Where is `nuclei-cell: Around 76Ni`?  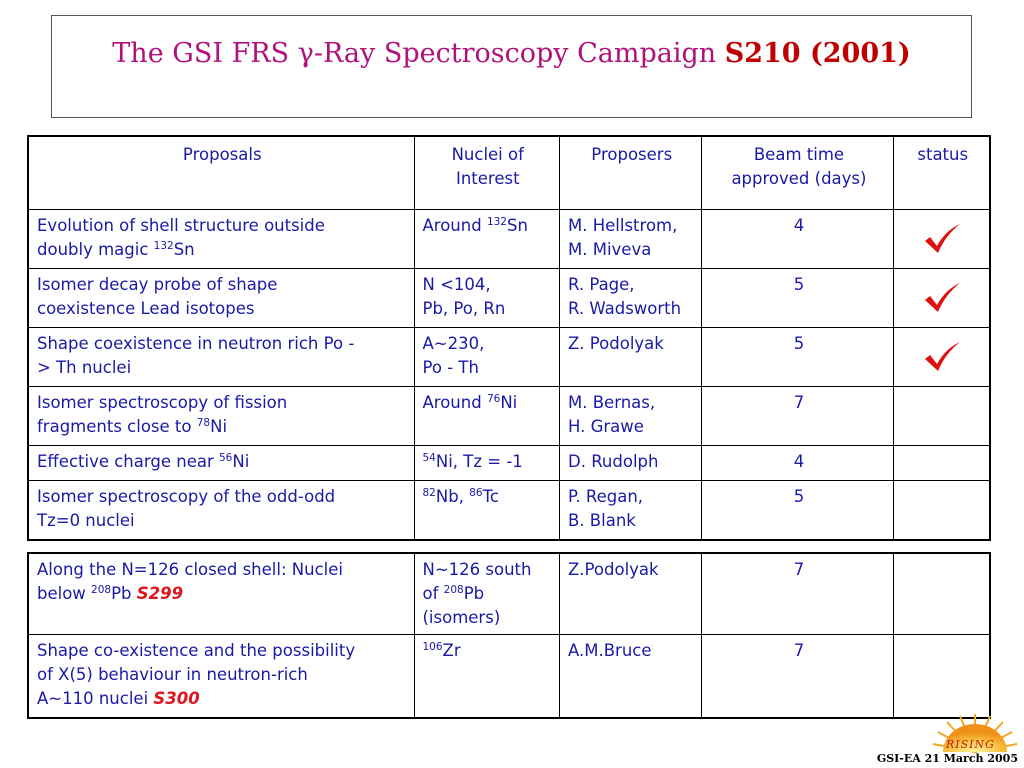 nuclei-cell: Around 76Ni is located at coordinates (486, 416).